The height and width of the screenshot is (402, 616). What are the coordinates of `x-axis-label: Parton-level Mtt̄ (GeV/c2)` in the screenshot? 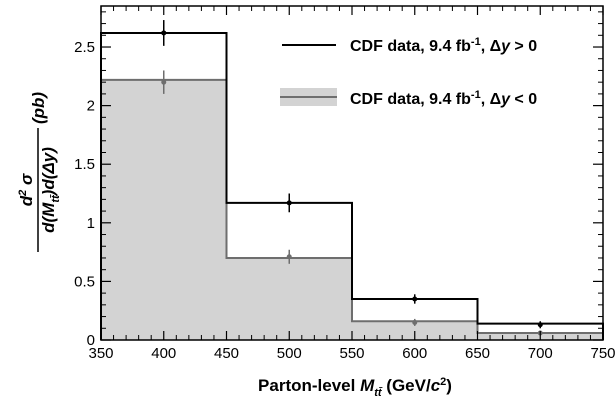 It's located at (355, 387).